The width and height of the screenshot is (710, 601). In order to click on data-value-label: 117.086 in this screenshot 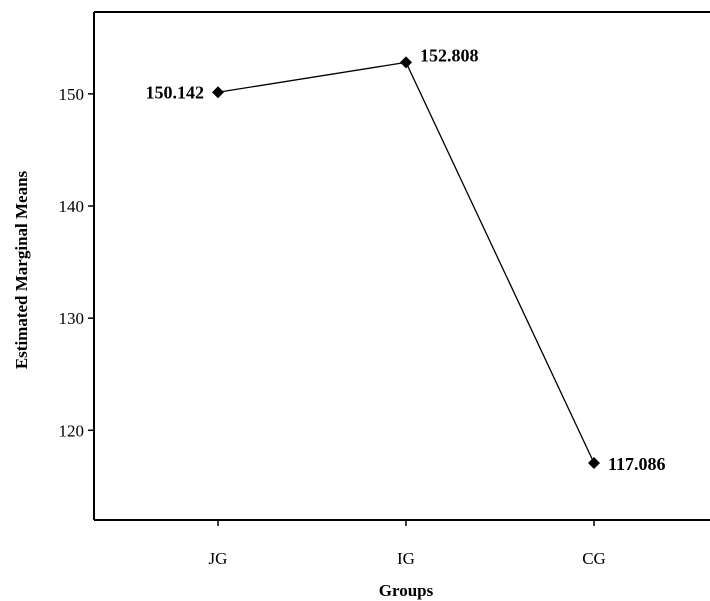, I will do `click(637, 464)`.